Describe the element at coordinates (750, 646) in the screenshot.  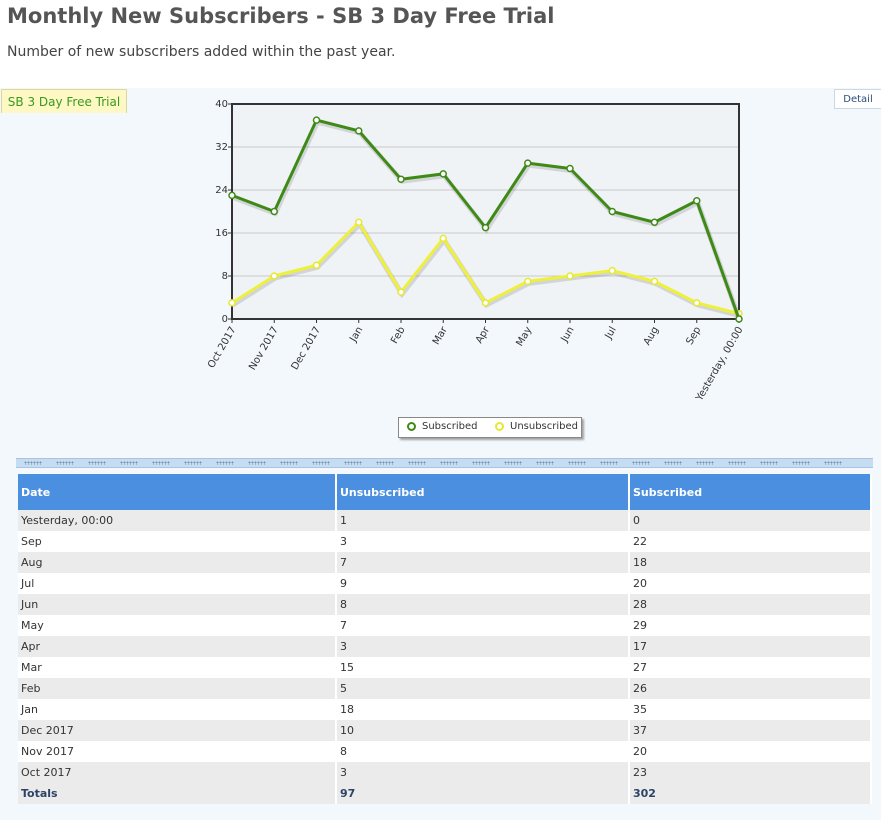
I see `subscribed-cell: 17` at that location.